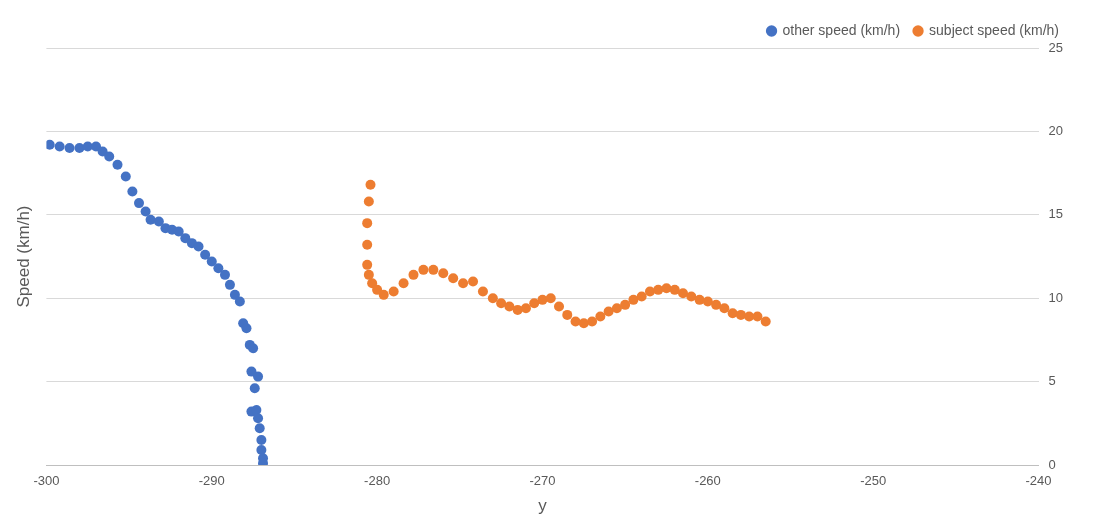 Image resolution: width=1103 pixels, height=521 pixels. I want to click on x-tick-label: -260, so click(707, 481).